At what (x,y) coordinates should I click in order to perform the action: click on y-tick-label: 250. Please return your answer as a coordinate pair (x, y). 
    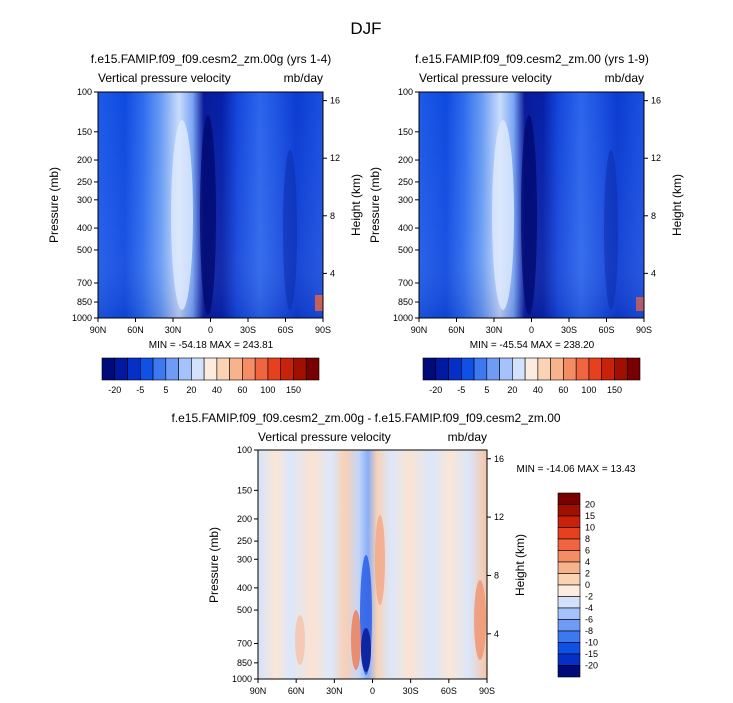
    Looking at the image, I should click on (405, 182).